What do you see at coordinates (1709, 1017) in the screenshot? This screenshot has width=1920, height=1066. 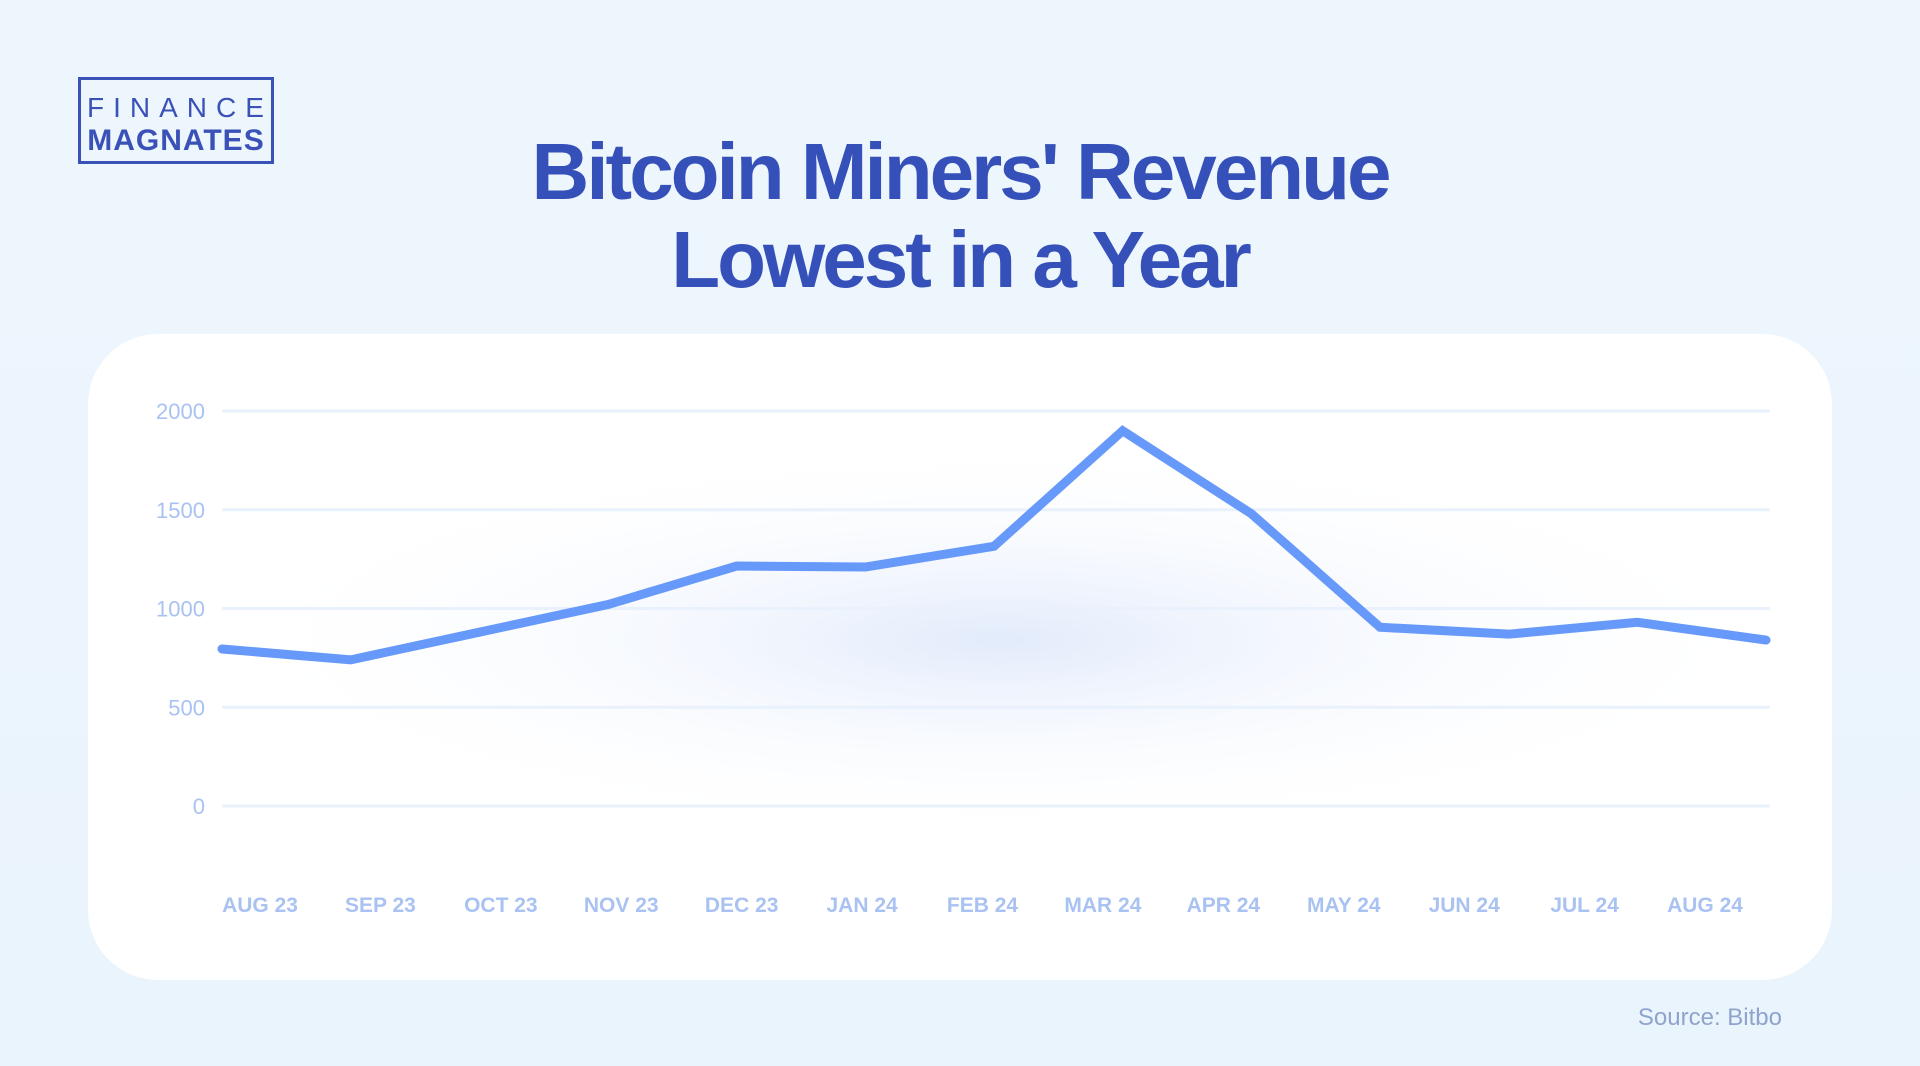 I see `source-label: Source: Bitbo` at bounding box center [1709, 1017].